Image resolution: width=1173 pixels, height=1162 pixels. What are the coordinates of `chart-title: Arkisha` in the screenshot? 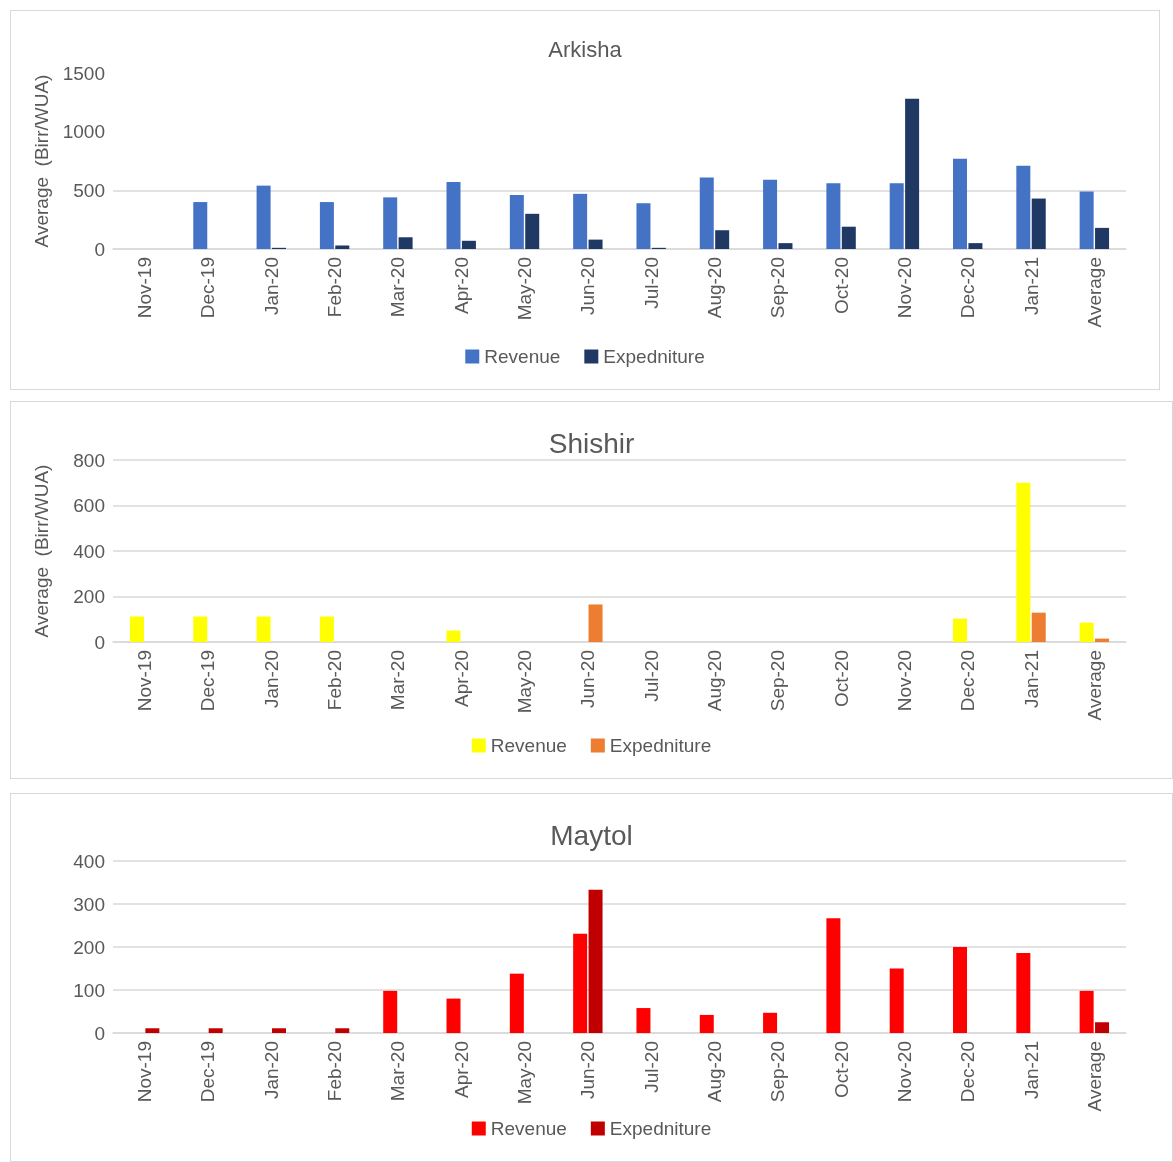 It's located at (585, 49).